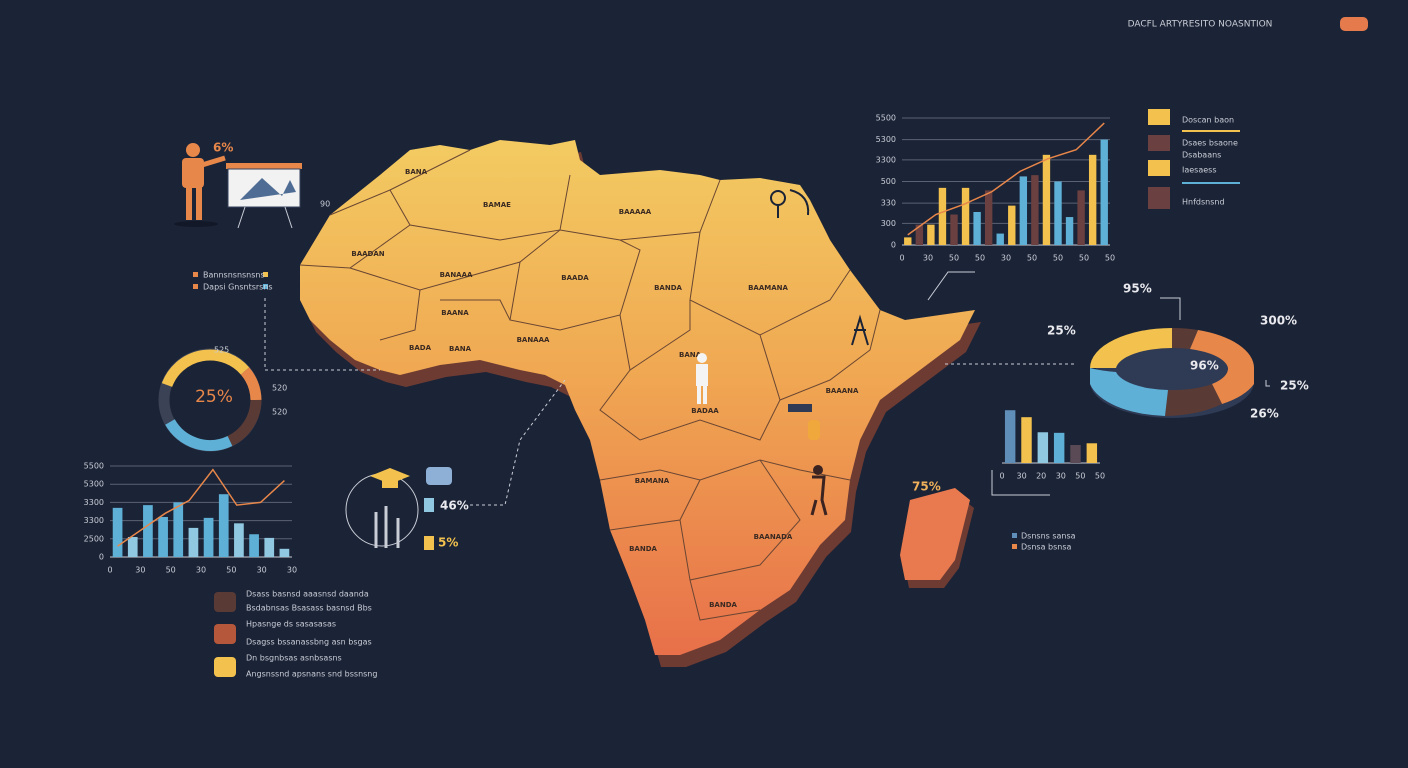 The width and height of the screenshot is (1408, 768). What do you see at coordinates (926, 487) in the screenshot?
I see `map-callout: 75%` at bounding box center [926, 487].